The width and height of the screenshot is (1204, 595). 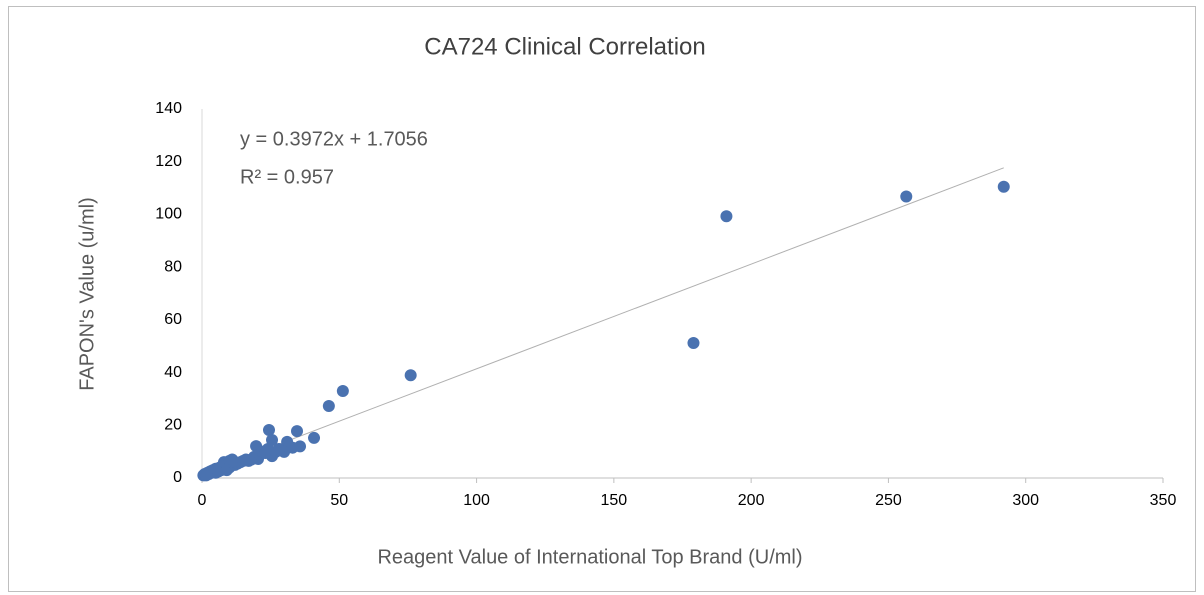 What do you see at coordinates (173, 319) in the screenshot?
I see `y-tick-label: 60` at bounding box center [173, 319].